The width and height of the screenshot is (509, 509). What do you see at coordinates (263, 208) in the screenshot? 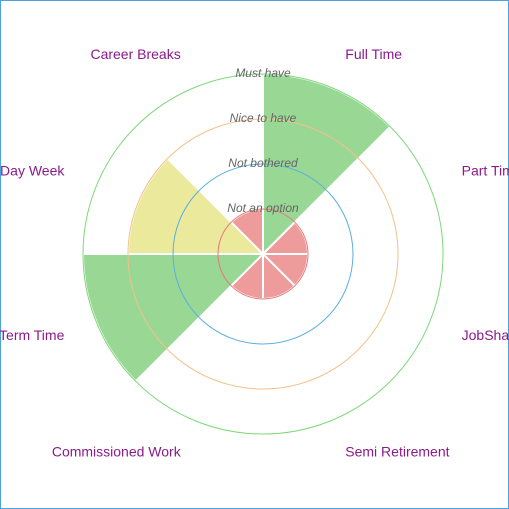
I see `r-tick-label: Not an option` at bounding box center [263, 208].